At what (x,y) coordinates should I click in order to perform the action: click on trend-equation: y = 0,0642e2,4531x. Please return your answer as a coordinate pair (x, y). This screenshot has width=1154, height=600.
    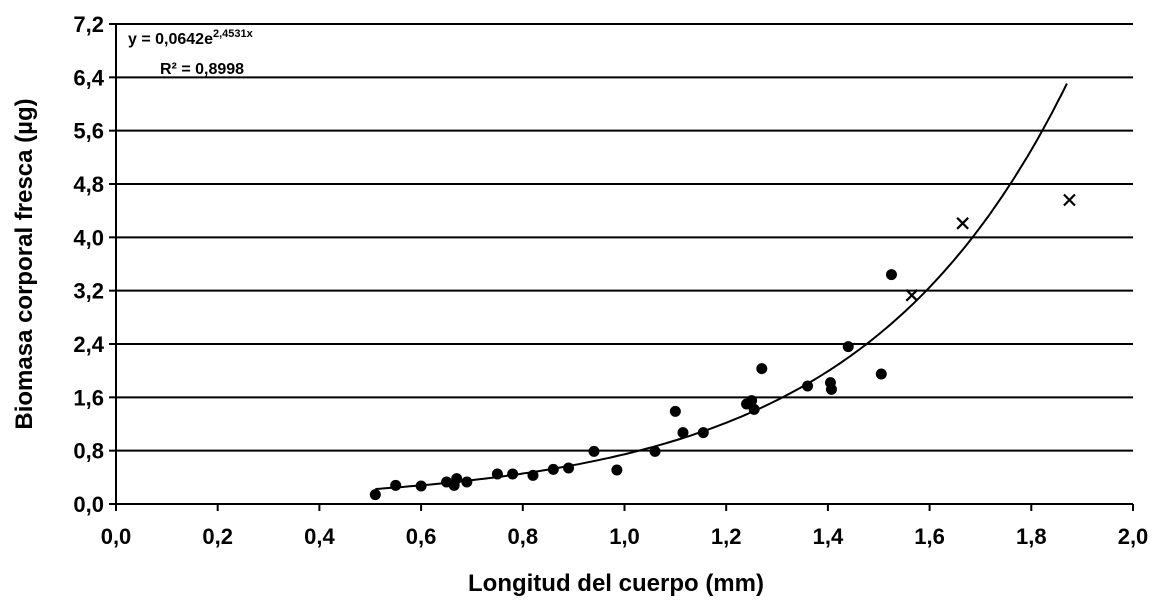
    Looking at the image, I should click on (191, 38).